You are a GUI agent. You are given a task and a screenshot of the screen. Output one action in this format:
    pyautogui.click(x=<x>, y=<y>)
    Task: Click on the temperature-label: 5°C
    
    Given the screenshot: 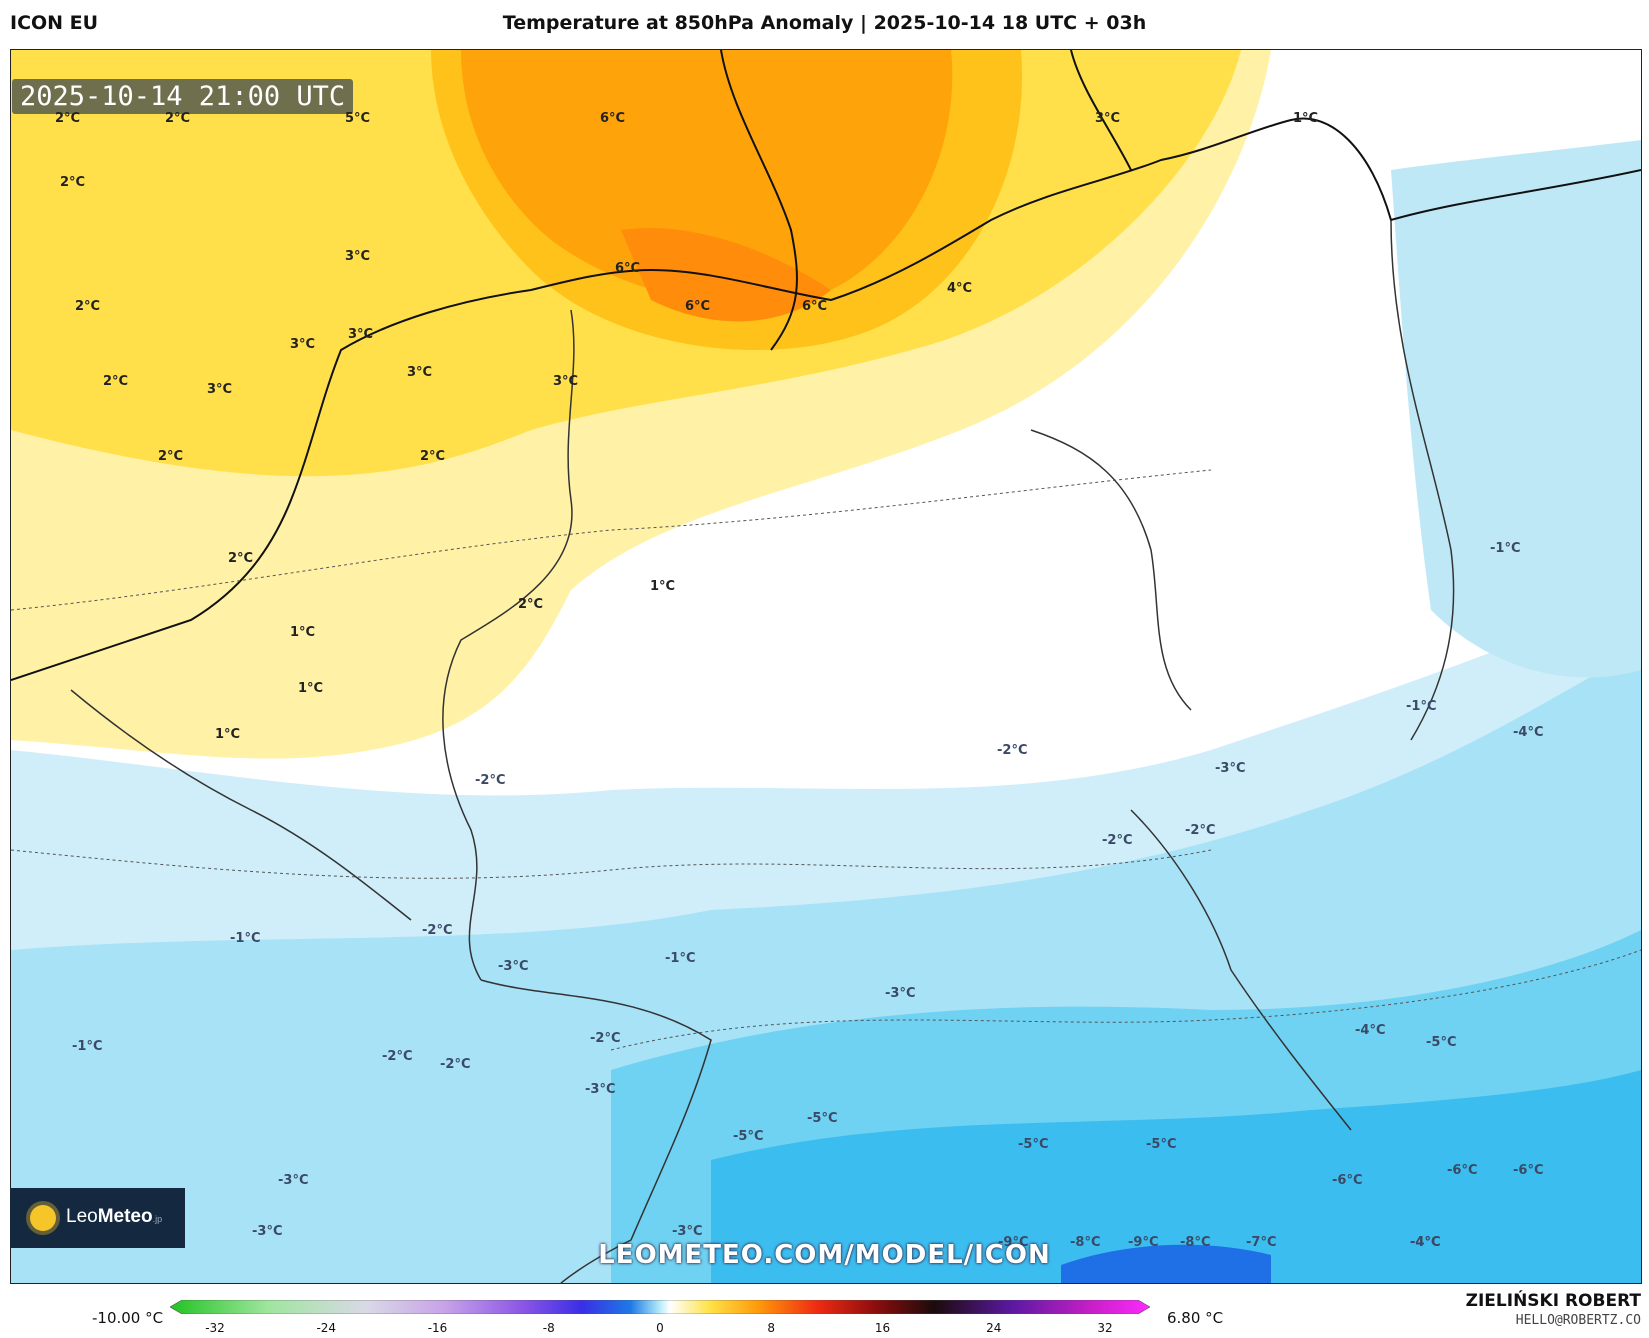 What is the action you would take?
    pyautogui.click(x=358, y=118)
    